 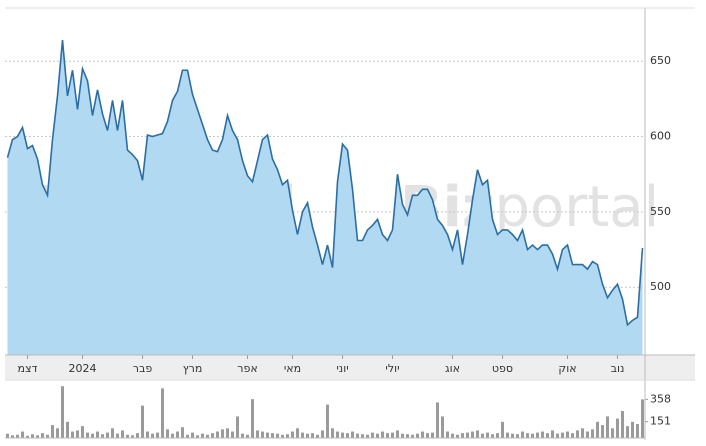 I want to click on x-tick-label: פבר, so click(x=143, y=368).